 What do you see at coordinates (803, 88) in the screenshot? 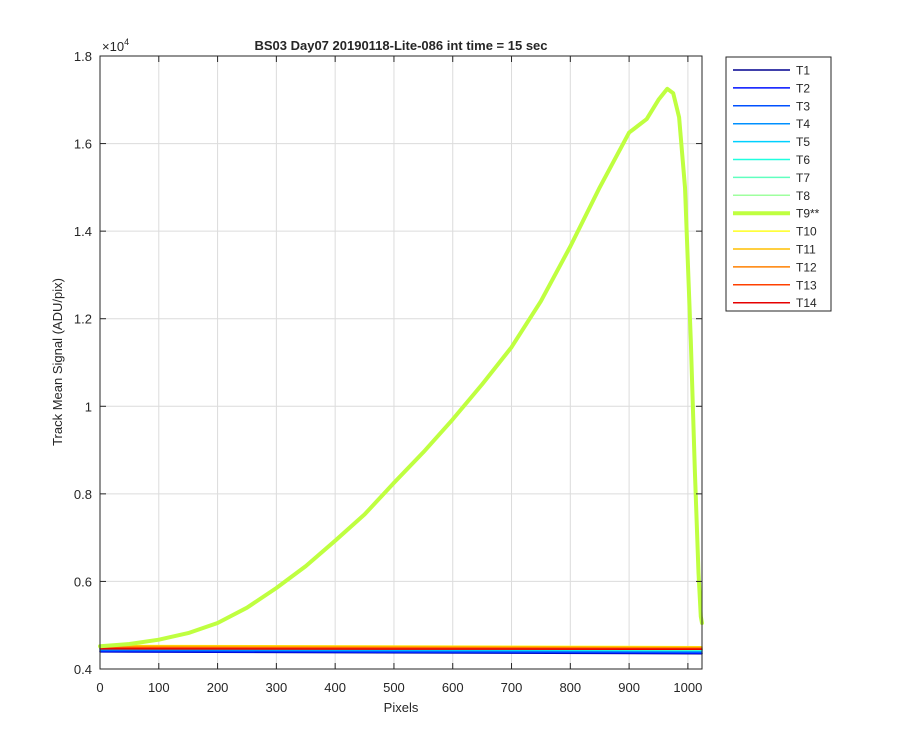
I see `legend-label: T2` at bounding box center [803, 88].